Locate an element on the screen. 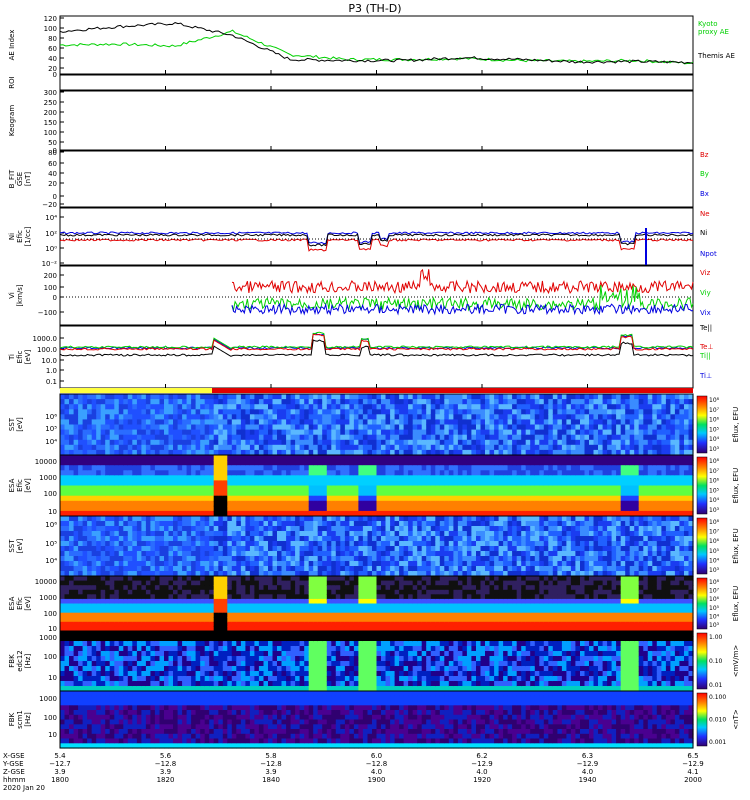  density-line is located at coordinates (376, 245).